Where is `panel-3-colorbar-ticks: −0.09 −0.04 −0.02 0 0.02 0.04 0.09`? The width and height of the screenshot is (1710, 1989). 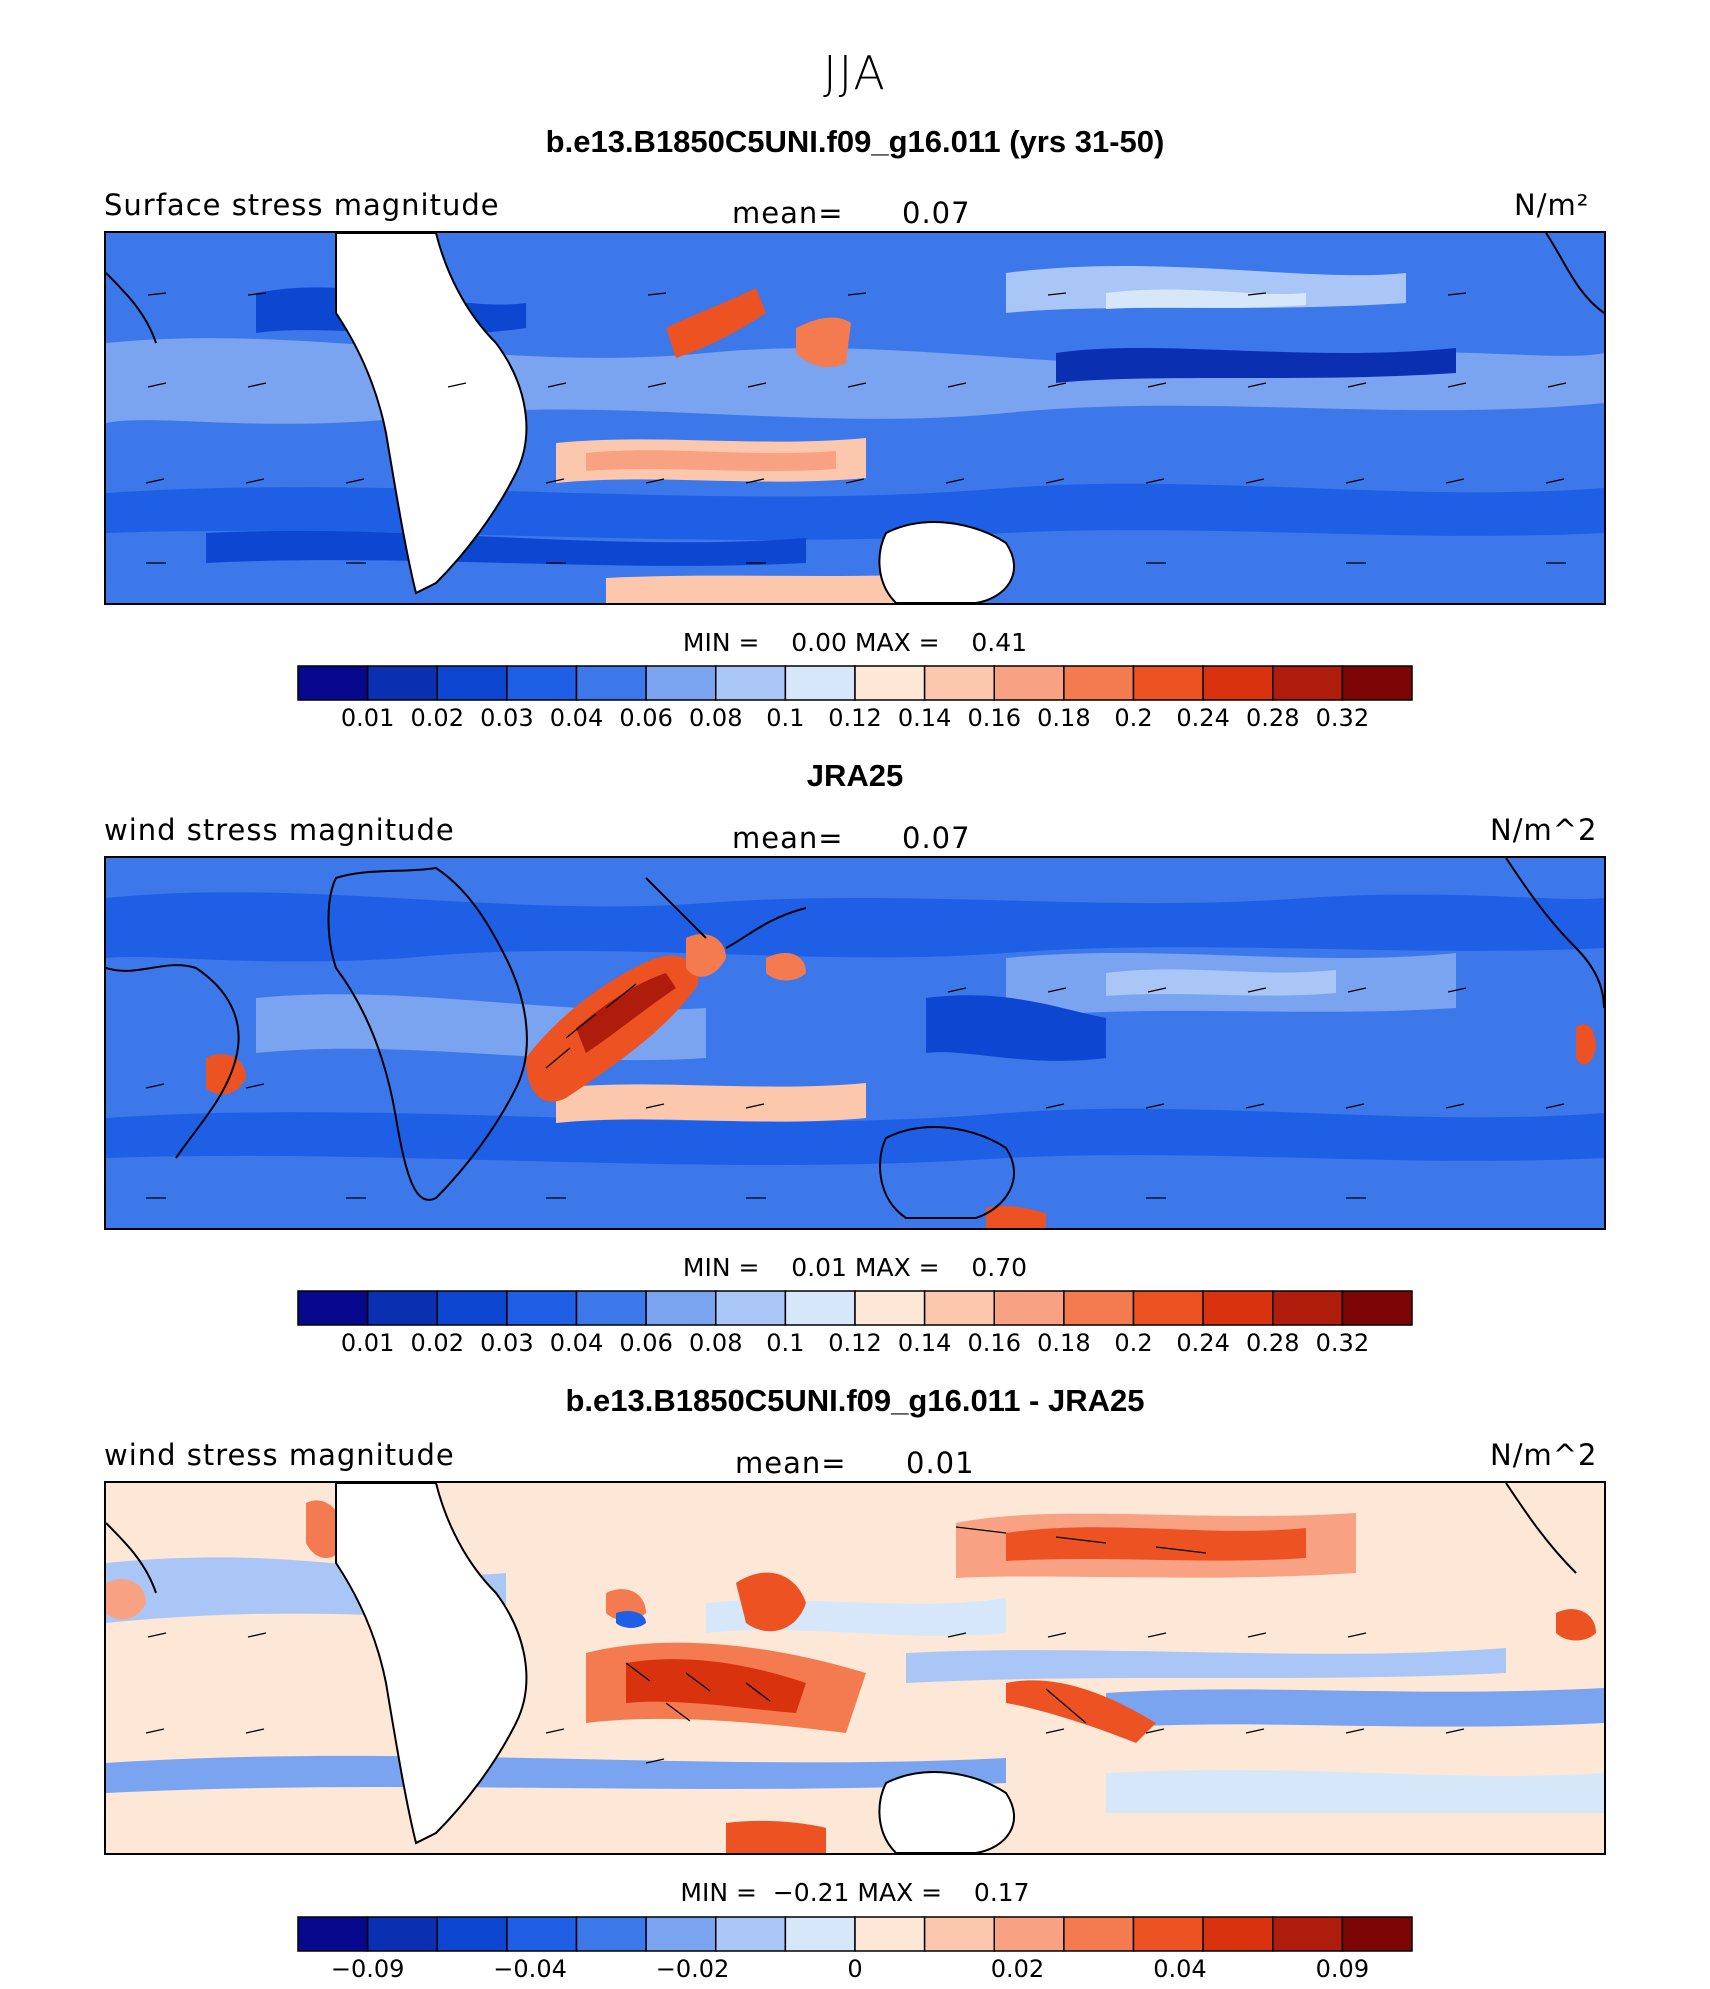 panel-3-colorbar-ticks: −0.09 −0.04 −0.02 0 0.02 0.04 0.09 is located at coordinates (855, 1972).